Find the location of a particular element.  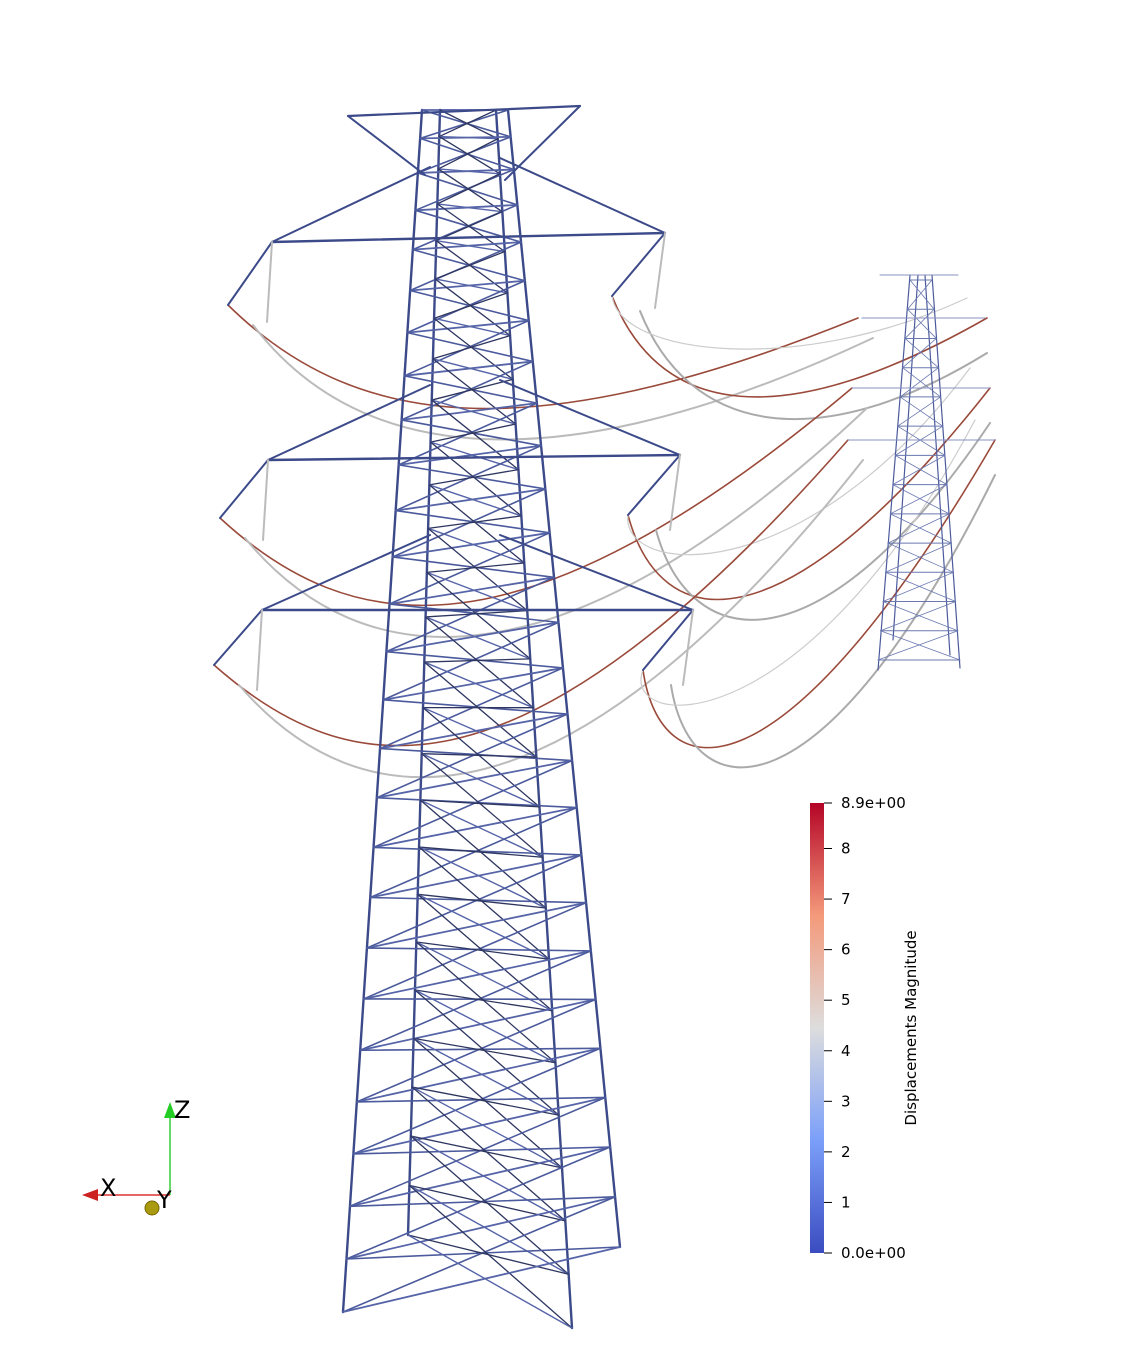

color-bar-tick-label: 8 is located at coordinates (846, 849).